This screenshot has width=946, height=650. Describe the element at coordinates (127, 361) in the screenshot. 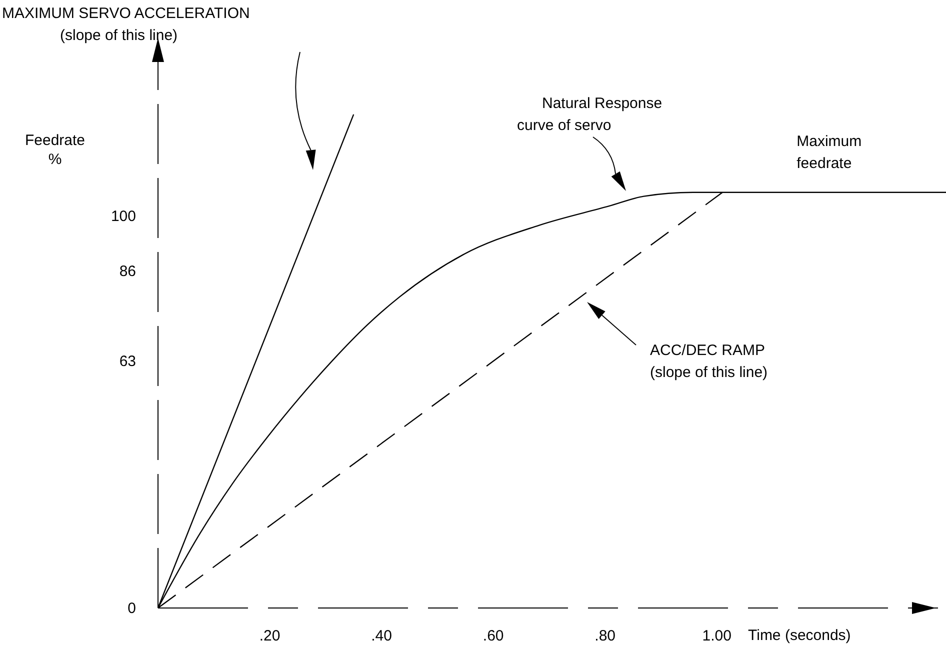

I see `y-tick-label: 63` at that location.